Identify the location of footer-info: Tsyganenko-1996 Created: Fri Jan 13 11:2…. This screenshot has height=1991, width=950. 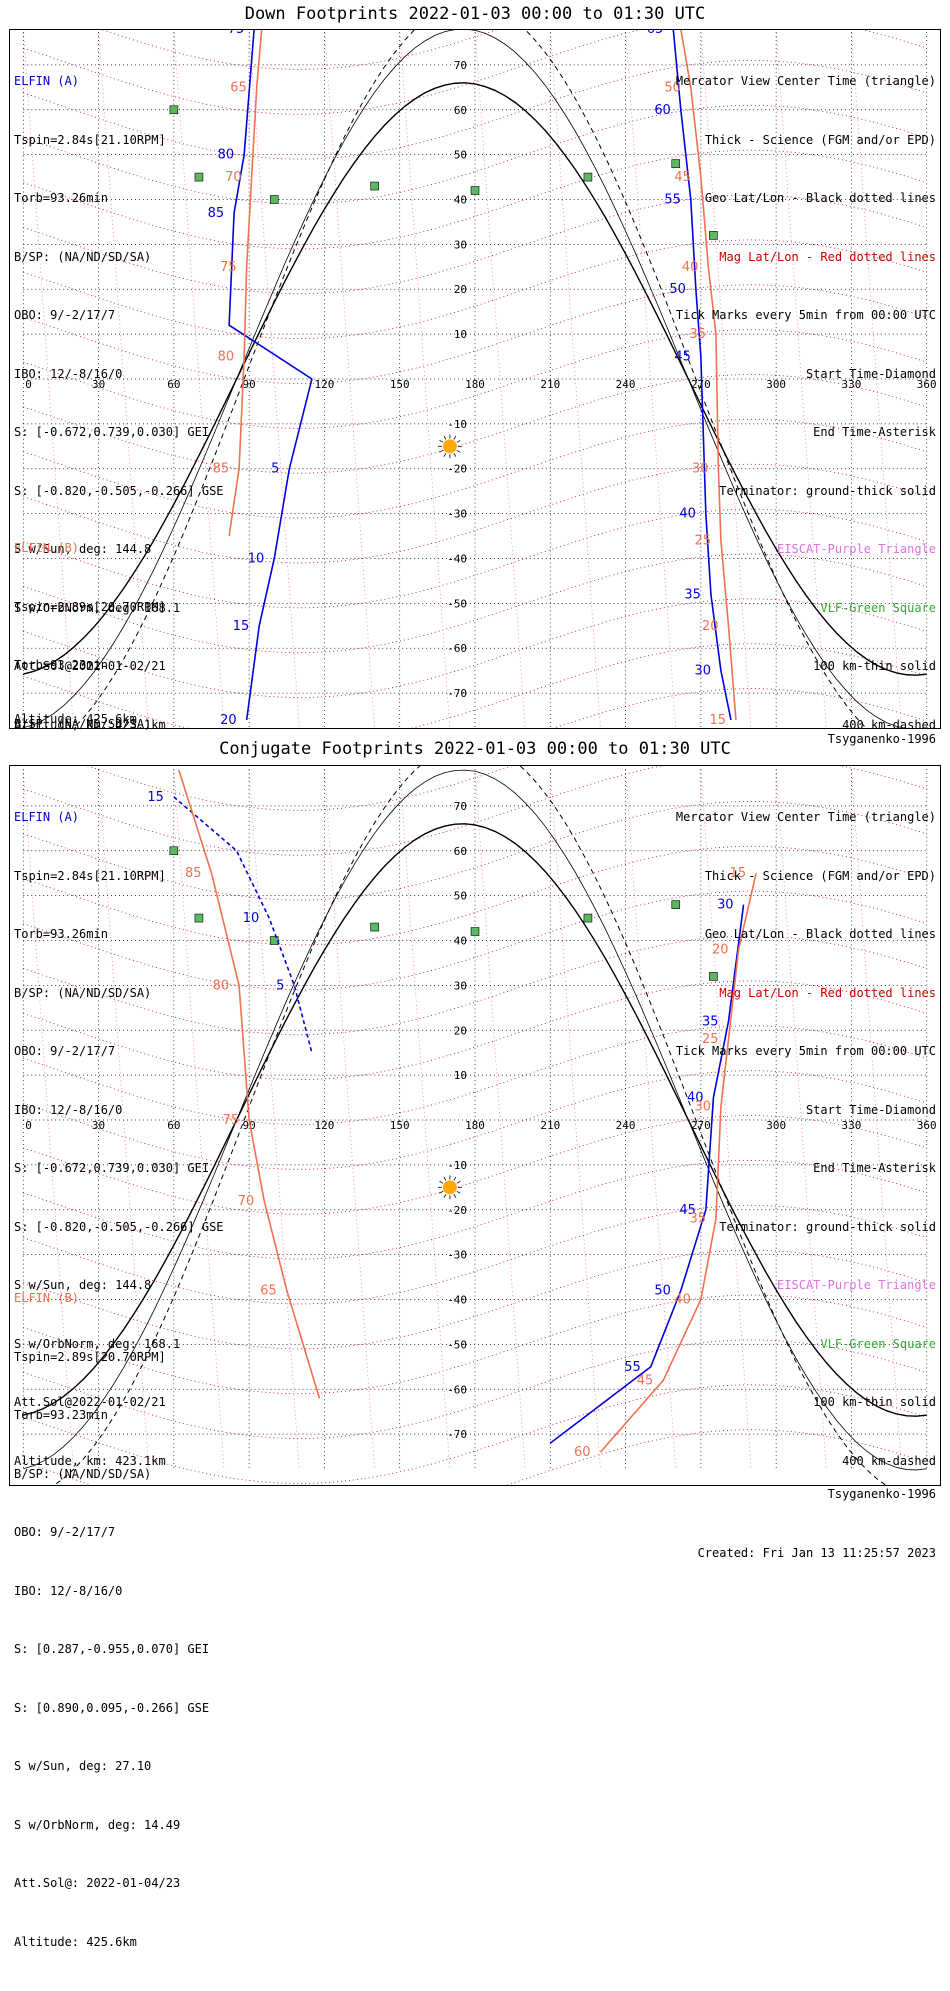
(817, 1524).